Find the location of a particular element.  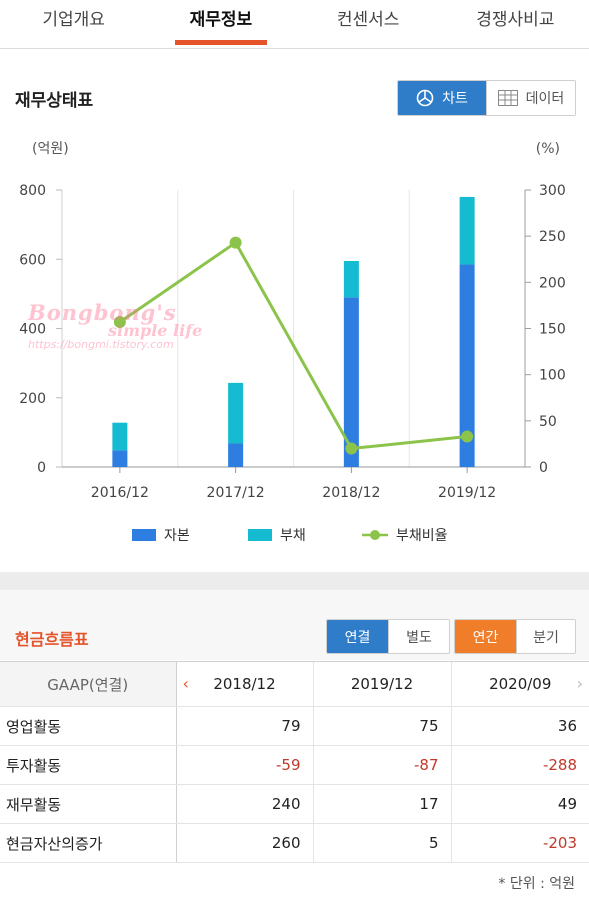

legend-item-equity: 자본 is located at coordinates (161, 535).